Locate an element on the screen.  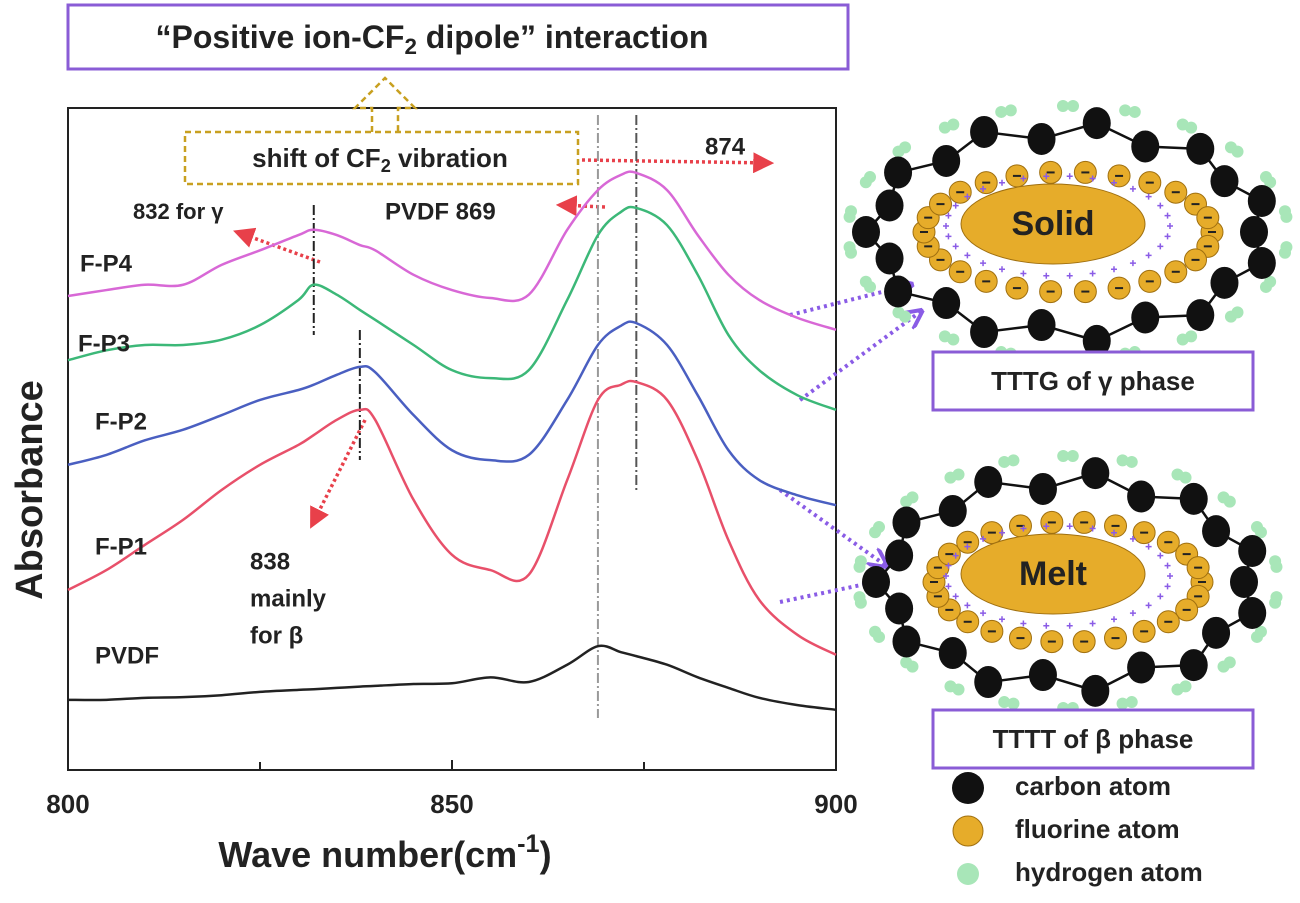
shift-part: vibration is located at coordinates (449, 158).